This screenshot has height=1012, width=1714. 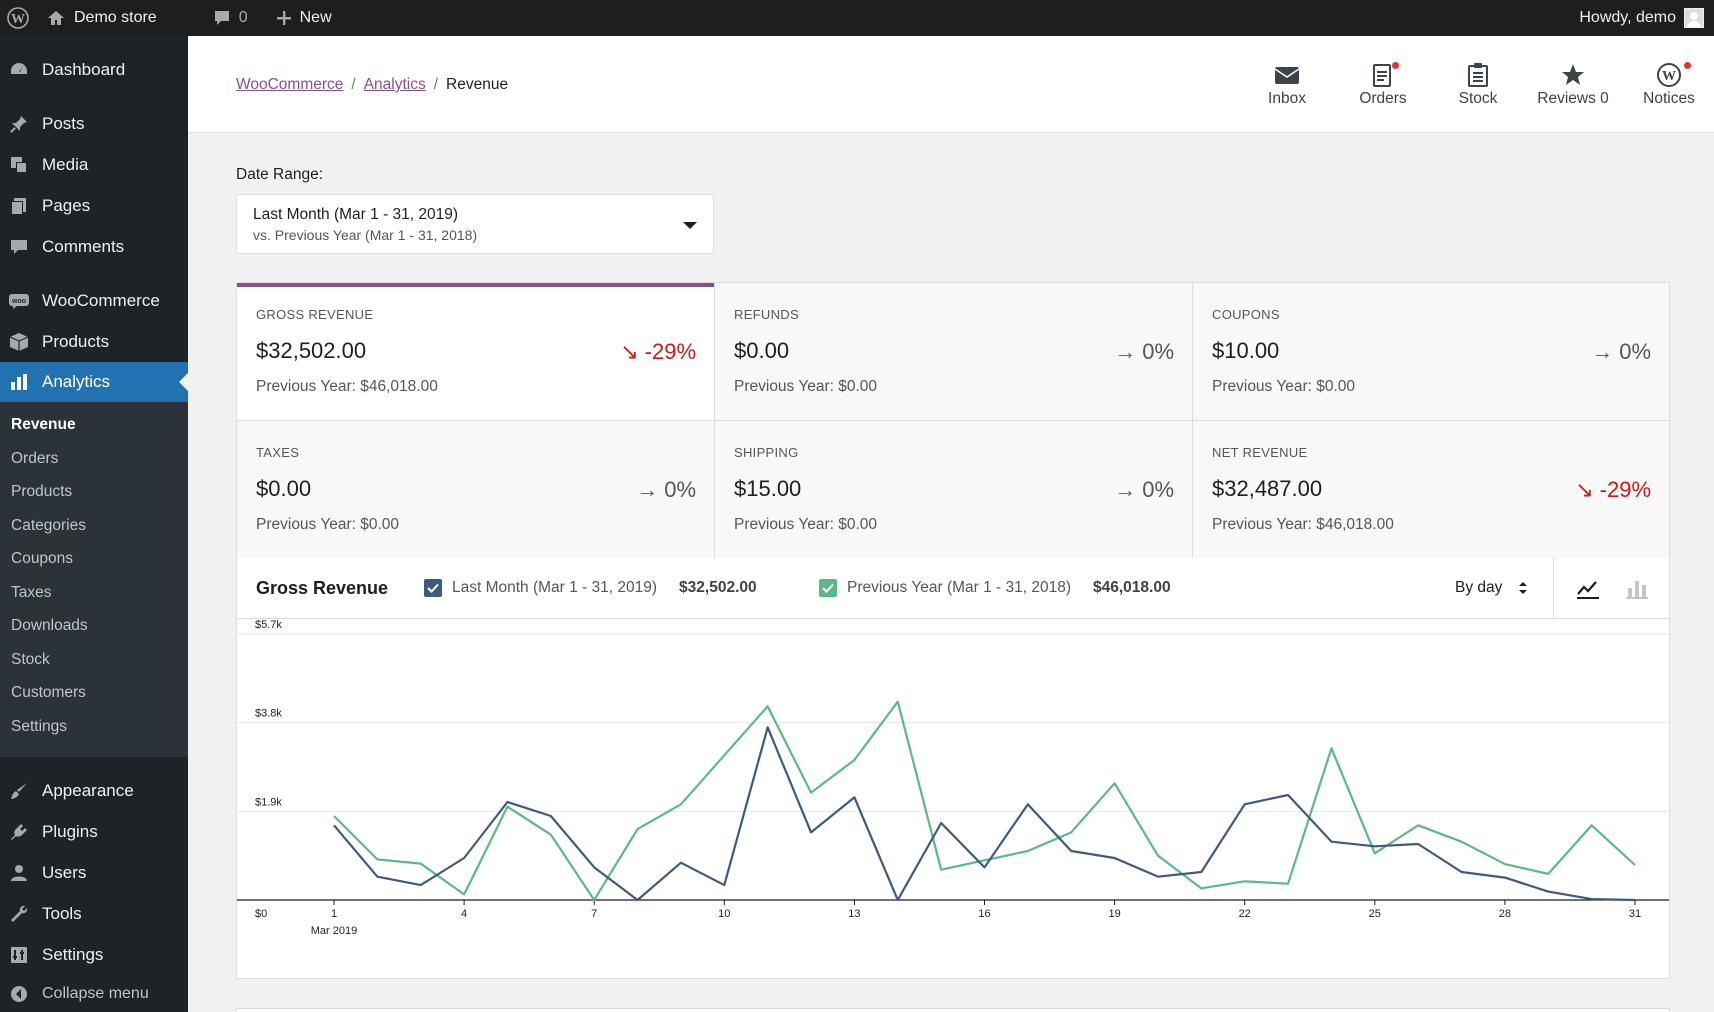 What do you see at coordinates (1132, 587) in the screenshot?
I see `legend-total: $46,018.00` at bounding box center [1132, 587].